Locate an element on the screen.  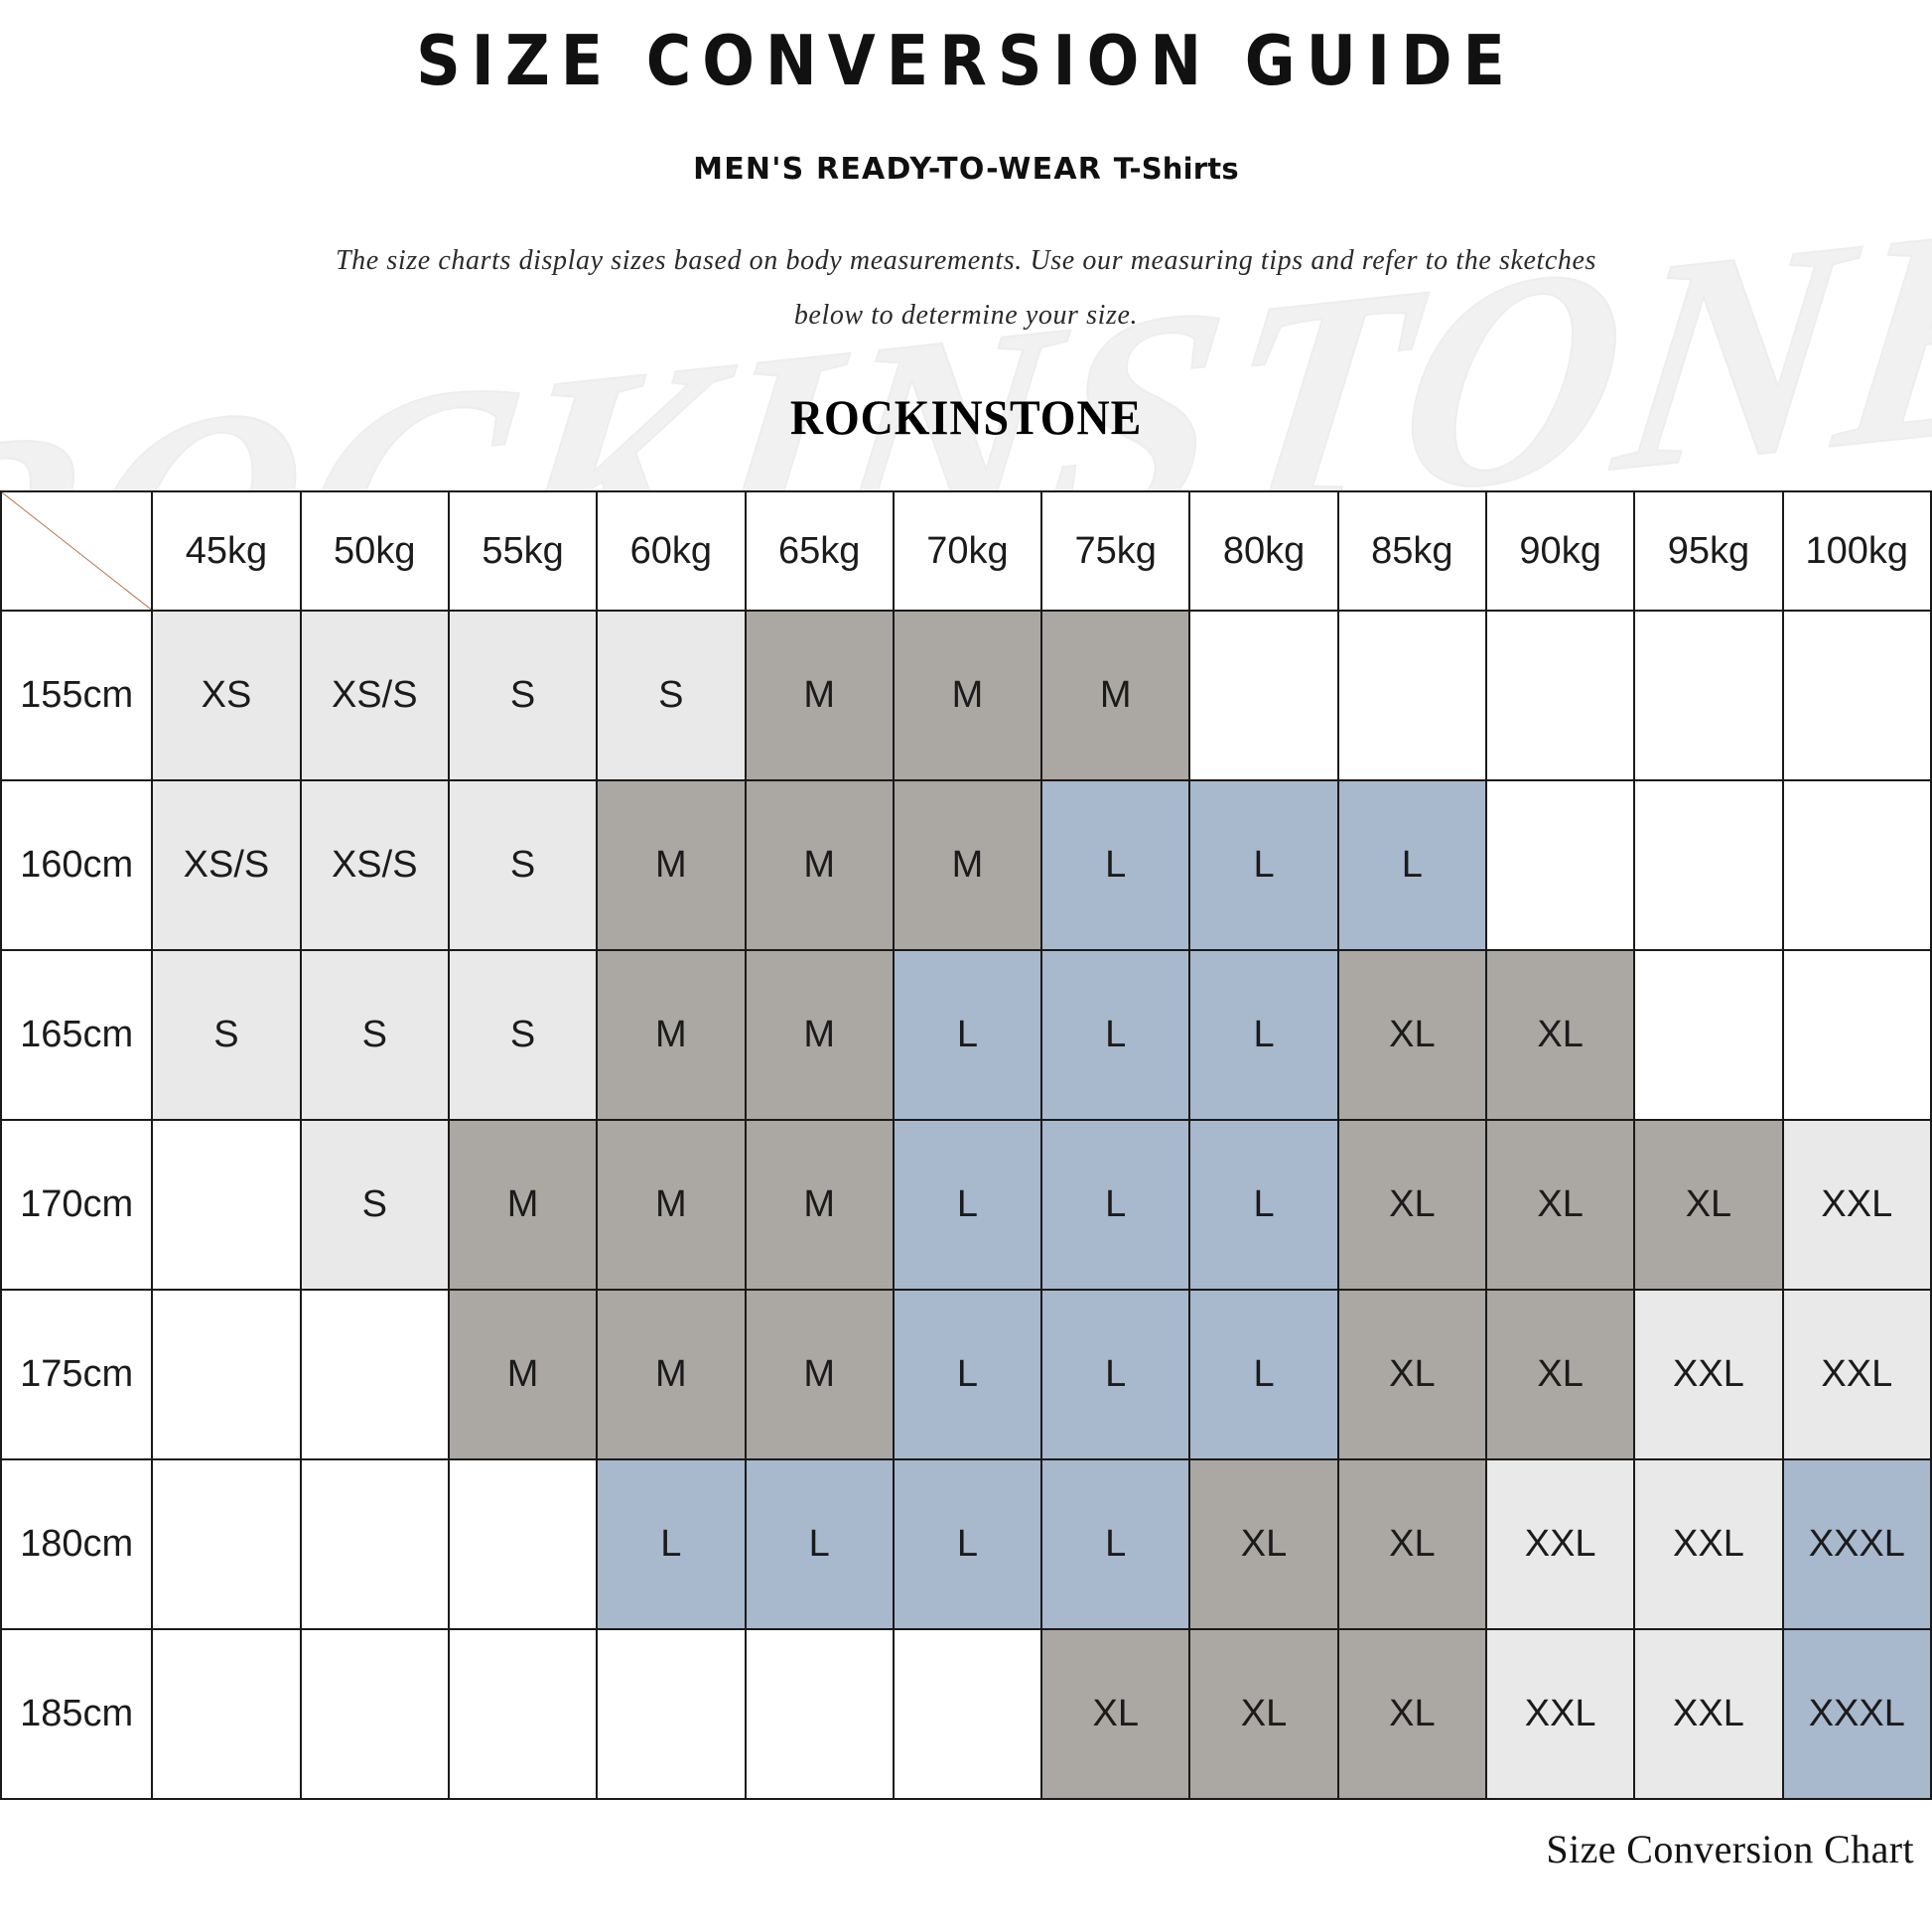
size-cell-170cm-95kg: XL is located at coordinates (1709, 1205).